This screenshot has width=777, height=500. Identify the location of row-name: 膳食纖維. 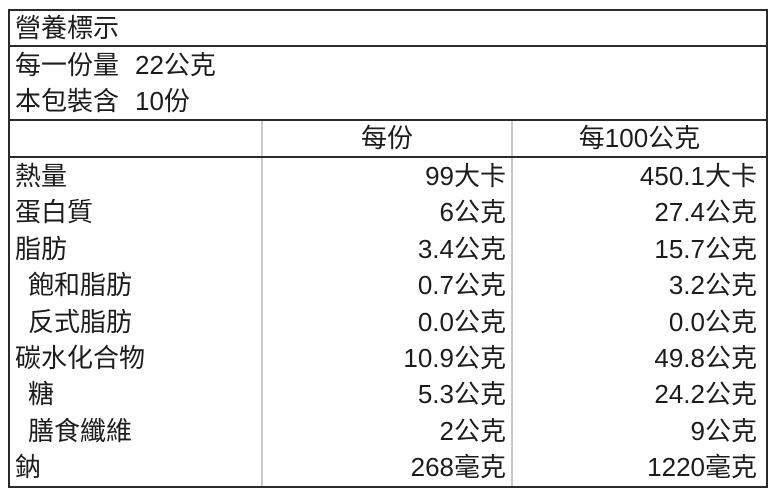
(80, 430).